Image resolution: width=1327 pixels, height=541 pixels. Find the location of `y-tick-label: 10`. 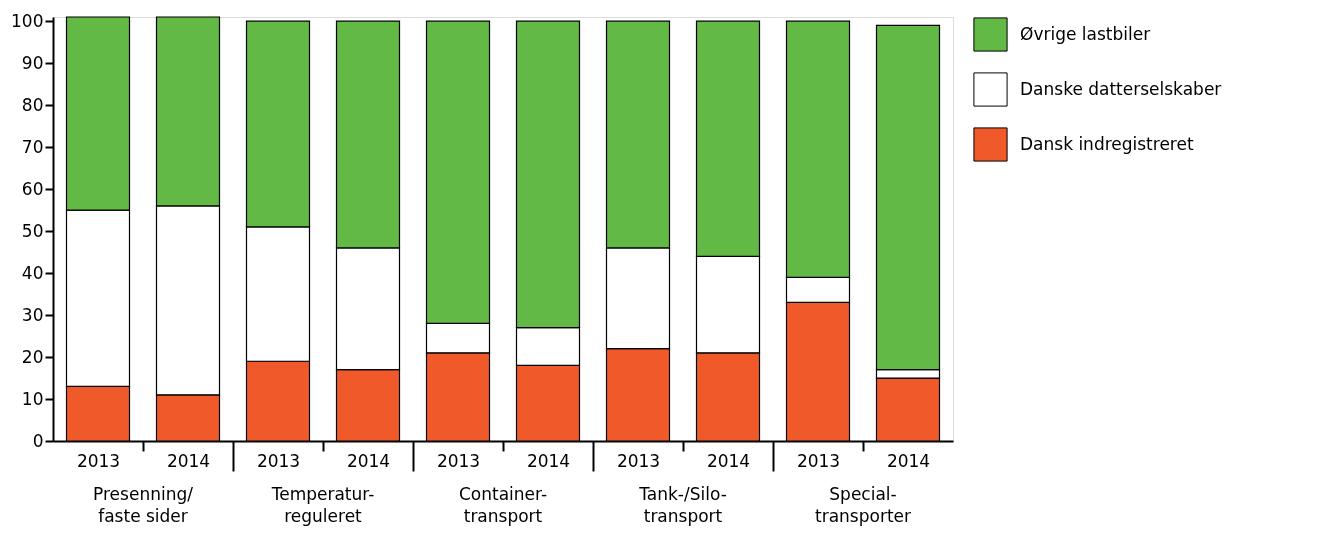

y-tick-label: 10 is located at coordinates (32, 398).